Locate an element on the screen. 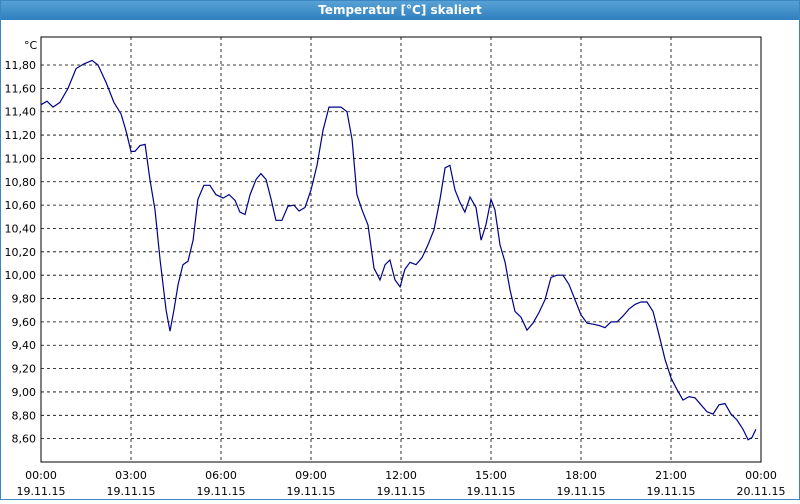 Image resolution: width=800 pixels, height=504 pixels. y-tick-label: 9,60 is located at coordinates (24, 322).